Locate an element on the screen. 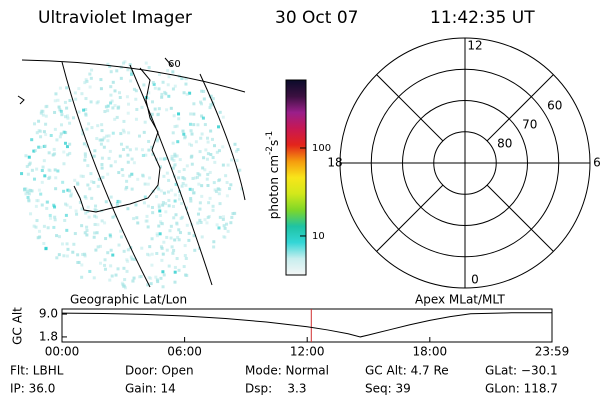  polar-spoke is located at coordinates (410, 108).